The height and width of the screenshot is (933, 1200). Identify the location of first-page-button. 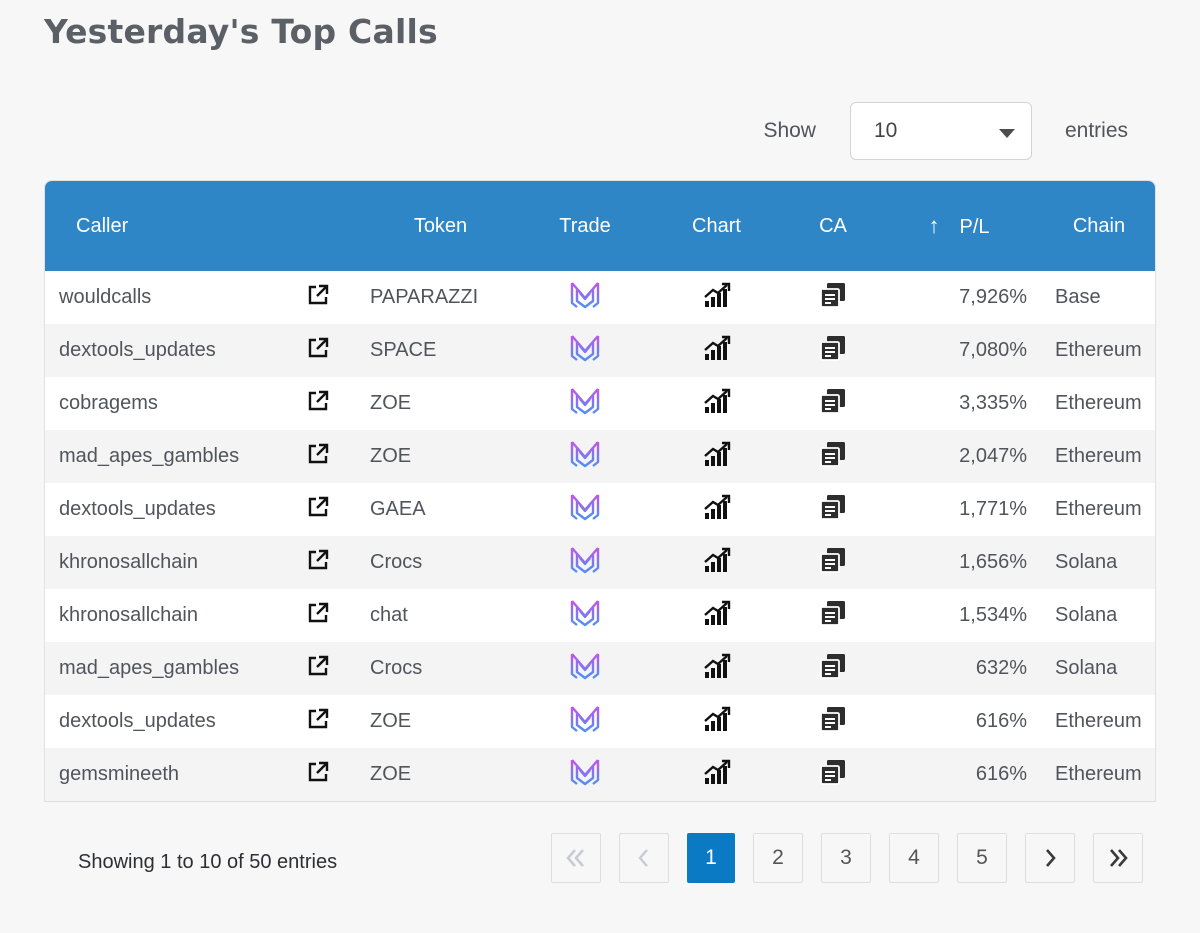
(576, 858).